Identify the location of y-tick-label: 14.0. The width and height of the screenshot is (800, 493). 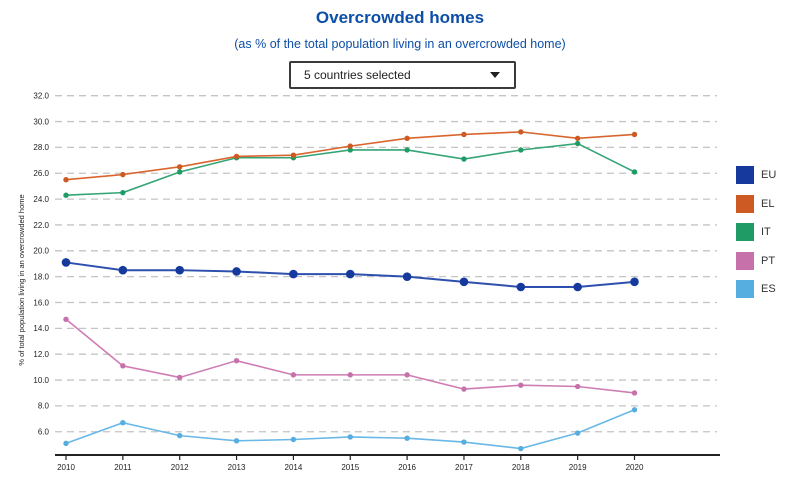
(41, 328).